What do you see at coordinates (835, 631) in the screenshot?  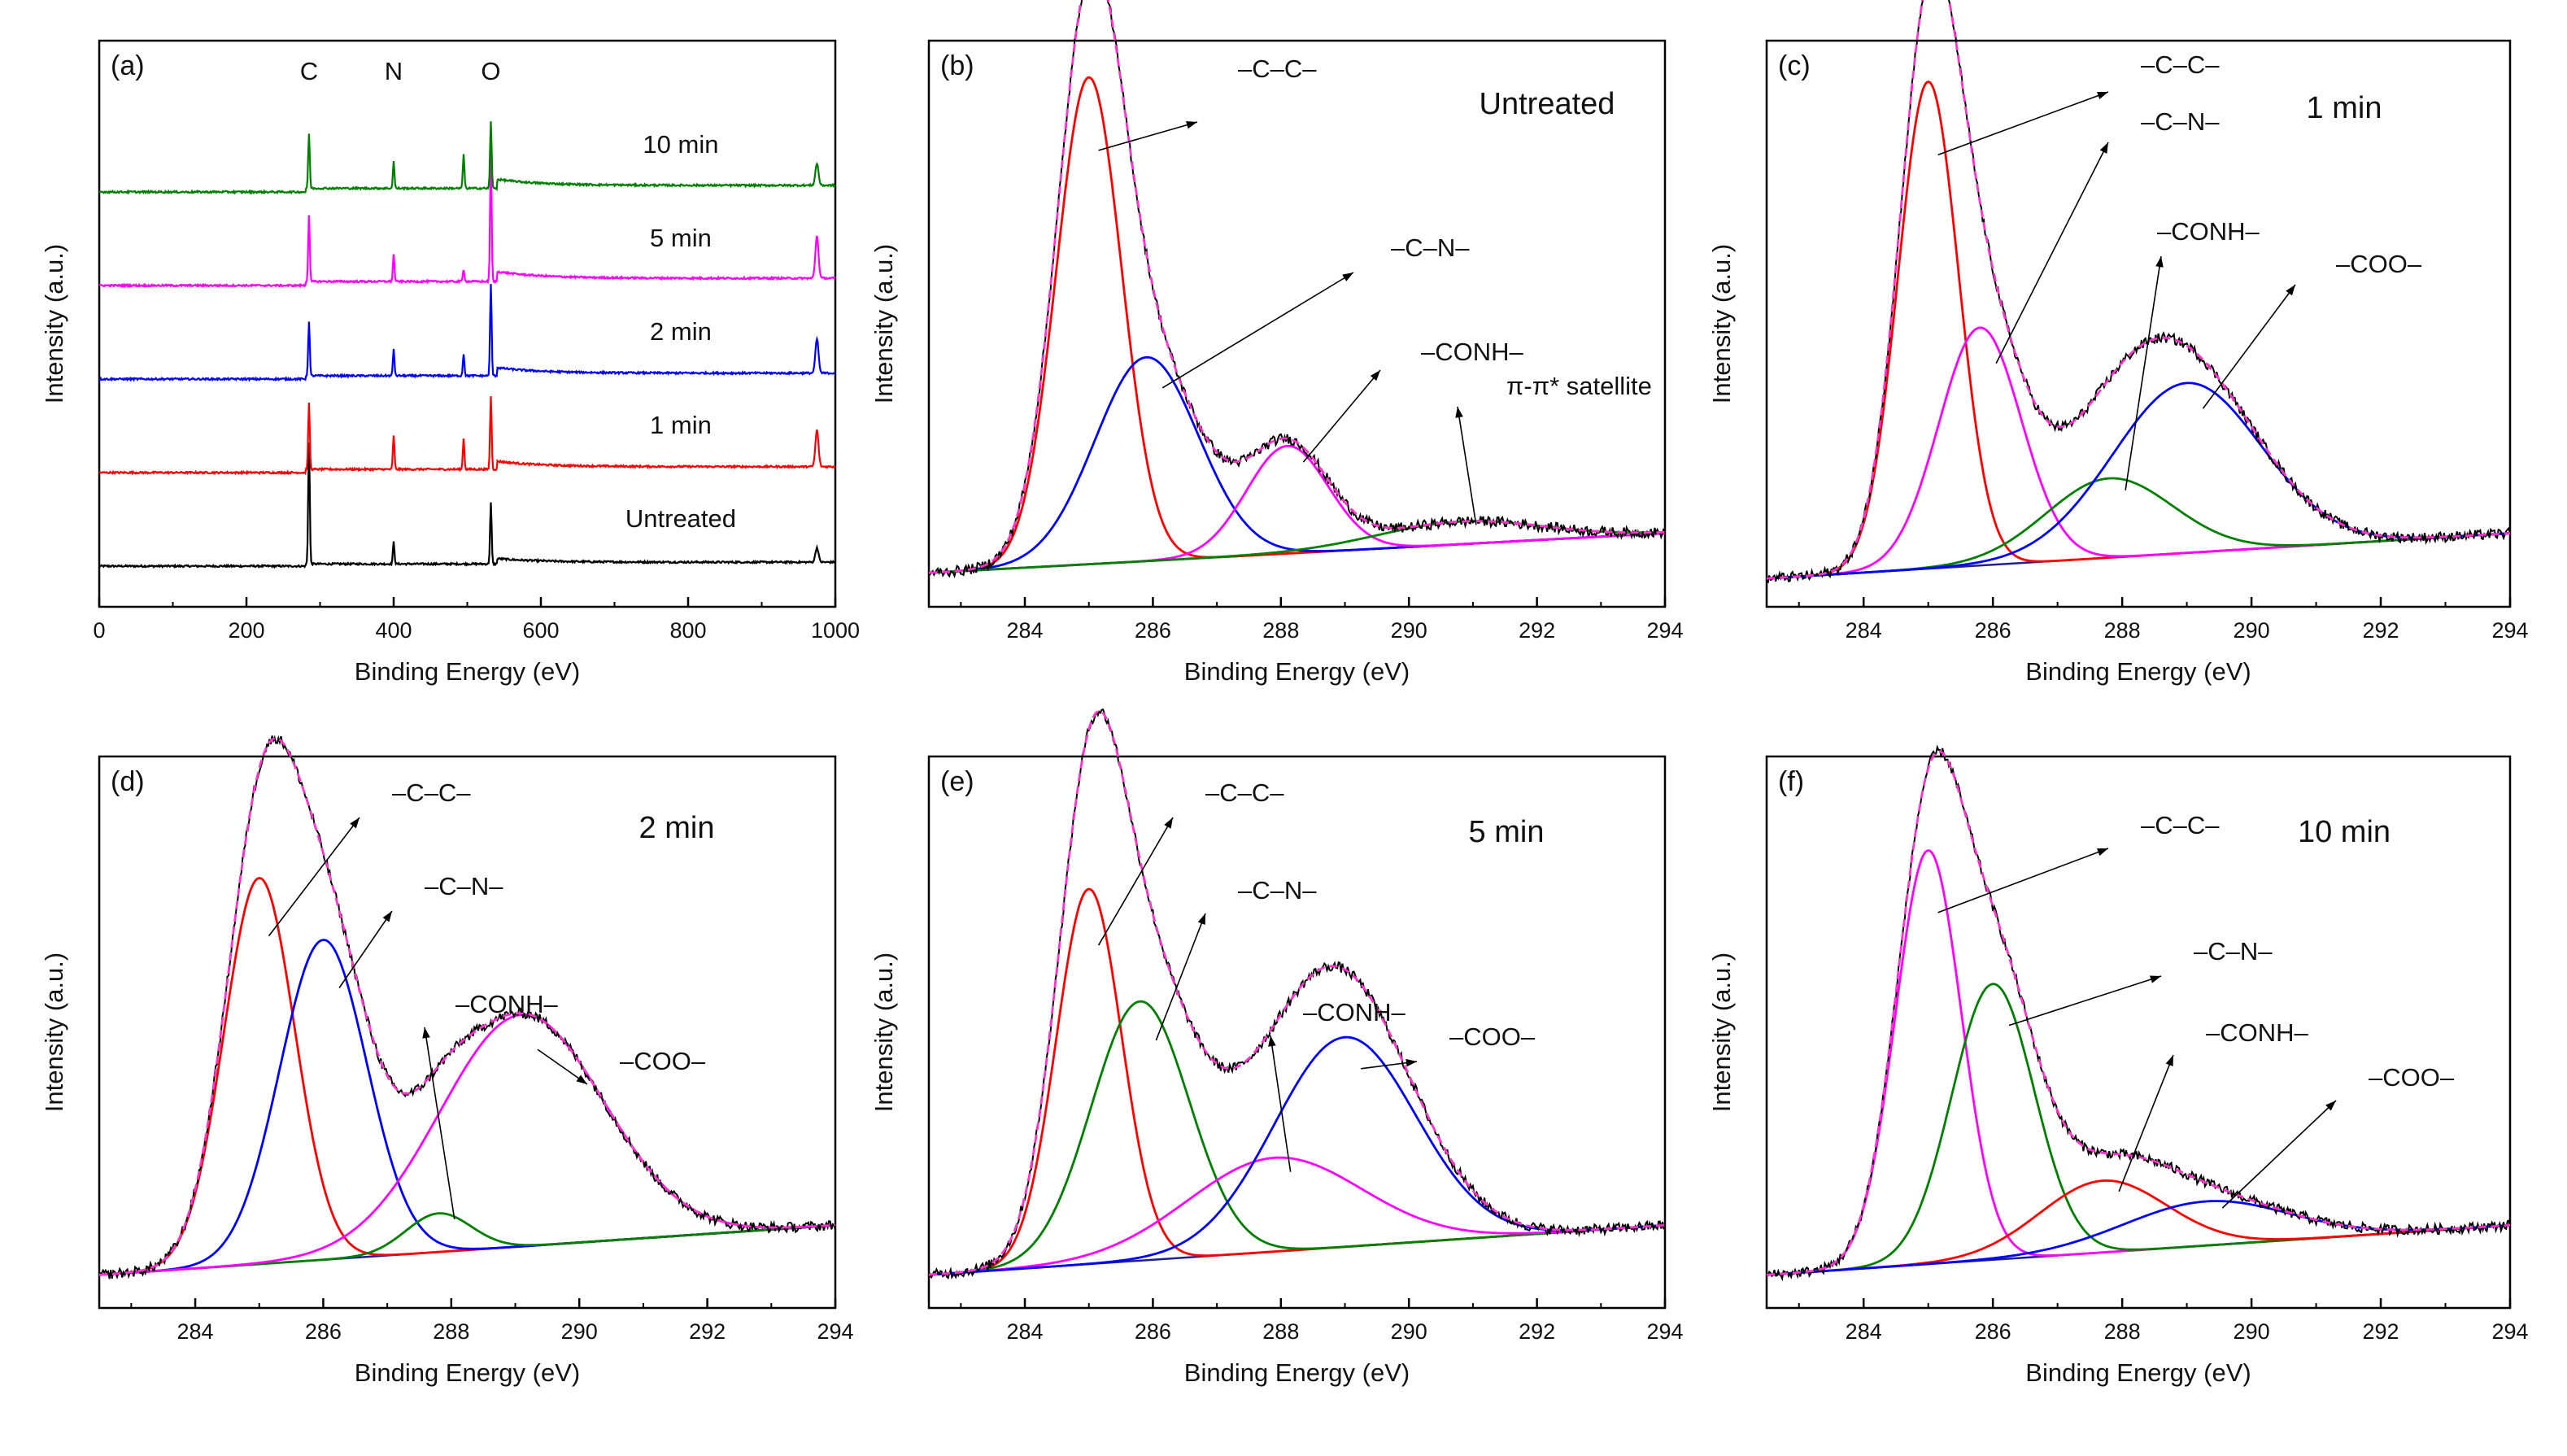 I see `x-tick-label: 1000` at bounding box center [835, 631].